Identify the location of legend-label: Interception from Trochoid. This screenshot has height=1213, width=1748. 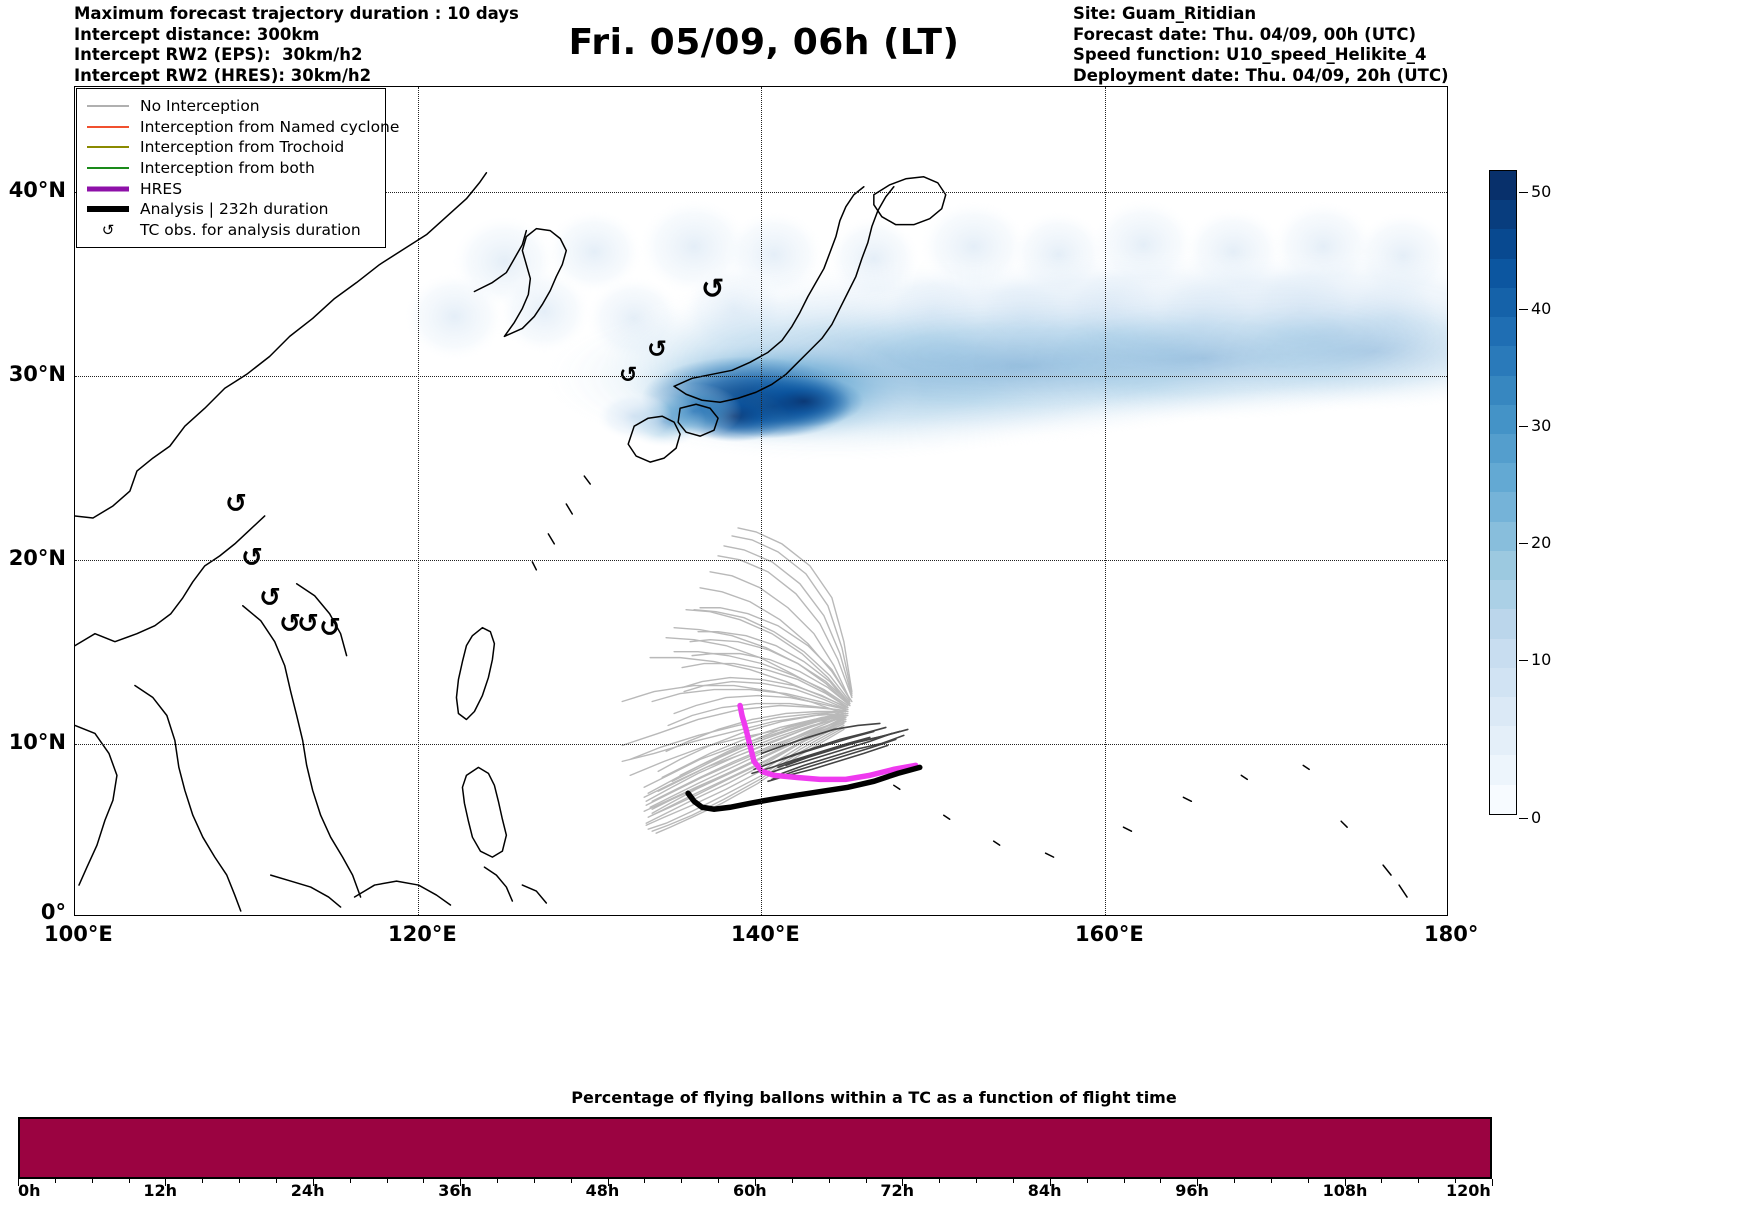
(242, 147).